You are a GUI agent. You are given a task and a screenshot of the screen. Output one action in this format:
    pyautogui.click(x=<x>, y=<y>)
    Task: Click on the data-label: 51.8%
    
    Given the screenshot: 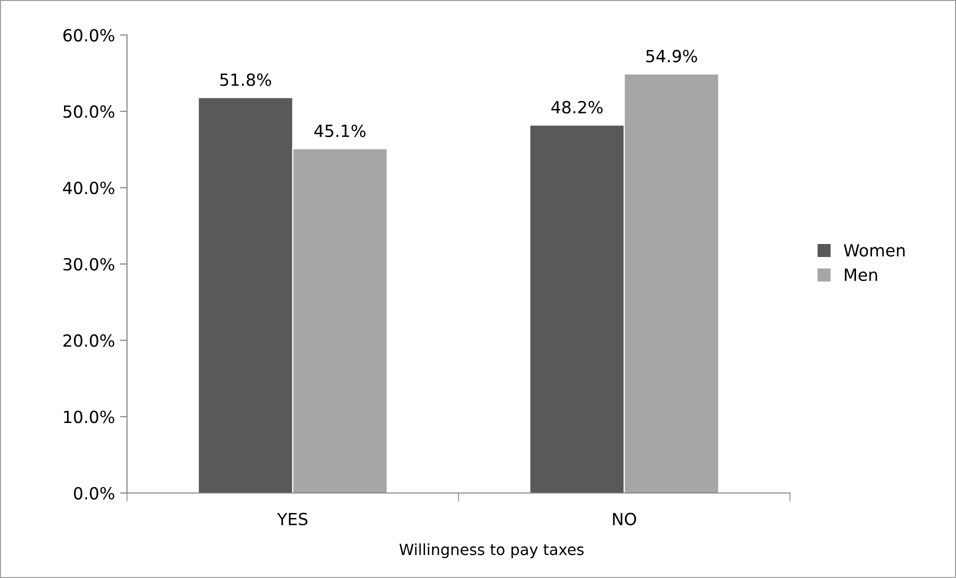 What is the action you would take?
    pyautogui.click(x=246, y=79)
    